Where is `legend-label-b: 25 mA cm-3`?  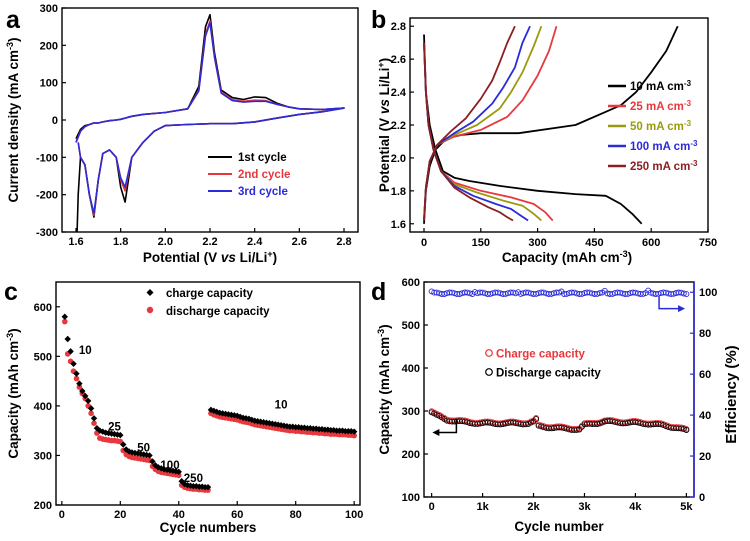 legend-label-b: 25 mA cm-3 is located at coordinates (661, 106).